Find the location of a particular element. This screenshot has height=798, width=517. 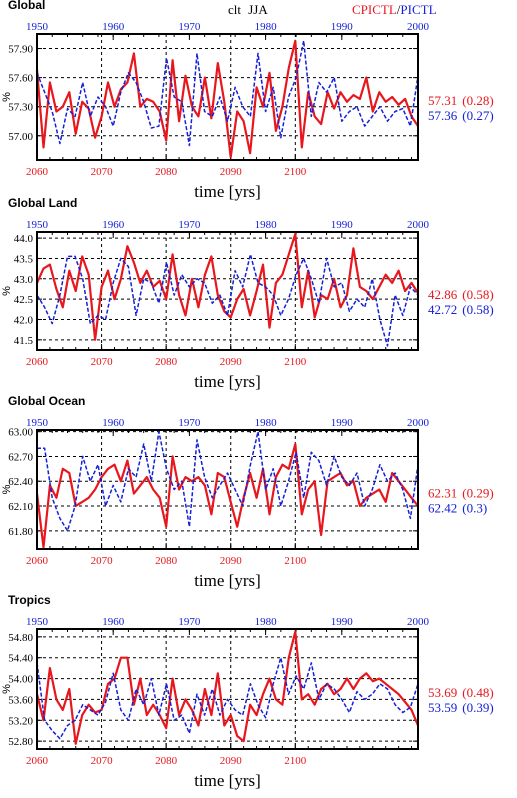

stat-mean: 53.59 is located at coordinates (442, 707).